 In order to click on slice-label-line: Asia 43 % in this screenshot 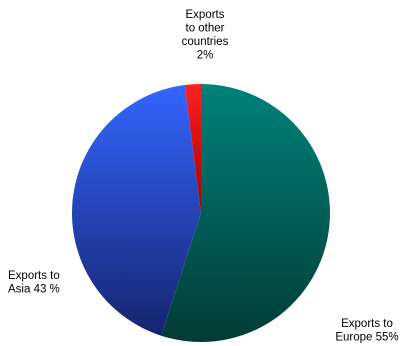, I will do `click(34, 290)`.